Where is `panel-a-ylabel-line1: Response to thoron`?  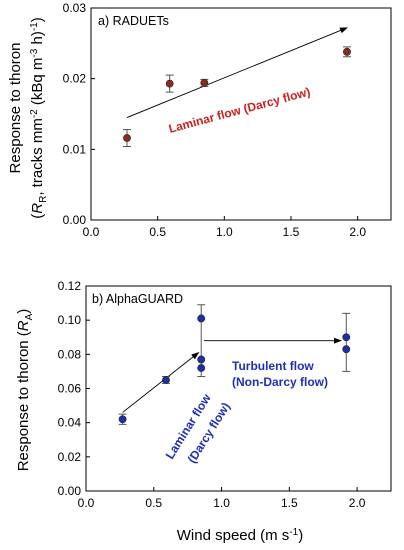
panel-a-ylabel-line1: Response to thoron is located at coordinates (15, 108).